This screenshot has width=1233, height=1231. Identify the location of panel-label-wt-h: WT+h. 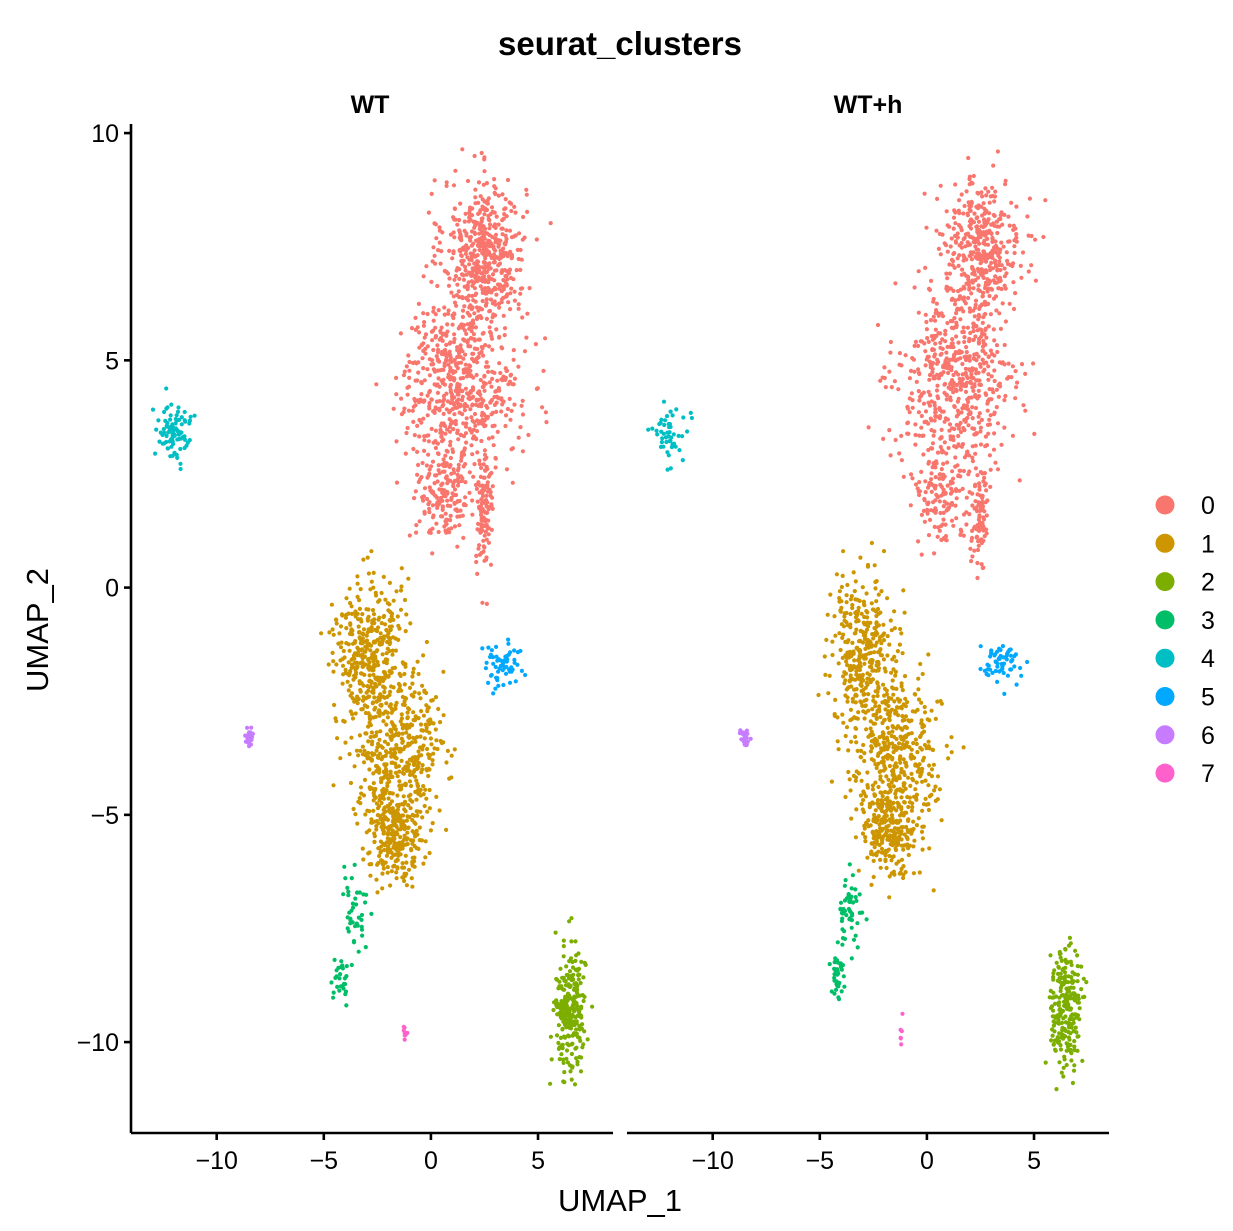
(868, 105).